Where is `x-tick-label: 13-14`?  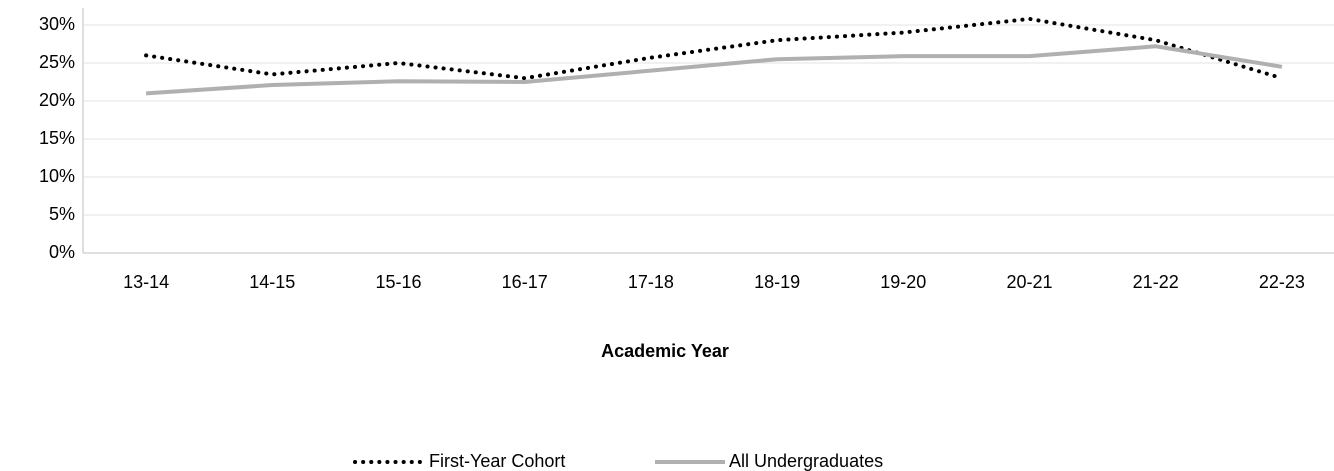 x-tick-label: 13-14 is located at coordinates (146, 282).